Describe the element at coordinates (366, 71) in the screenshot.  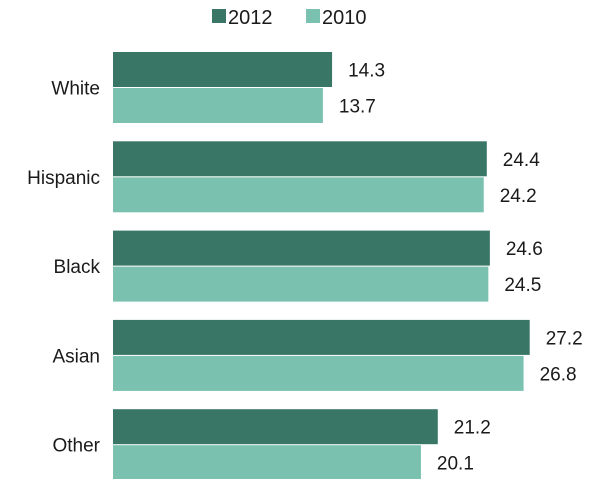
I see `value-label-white-2012: 14.3` at that location.